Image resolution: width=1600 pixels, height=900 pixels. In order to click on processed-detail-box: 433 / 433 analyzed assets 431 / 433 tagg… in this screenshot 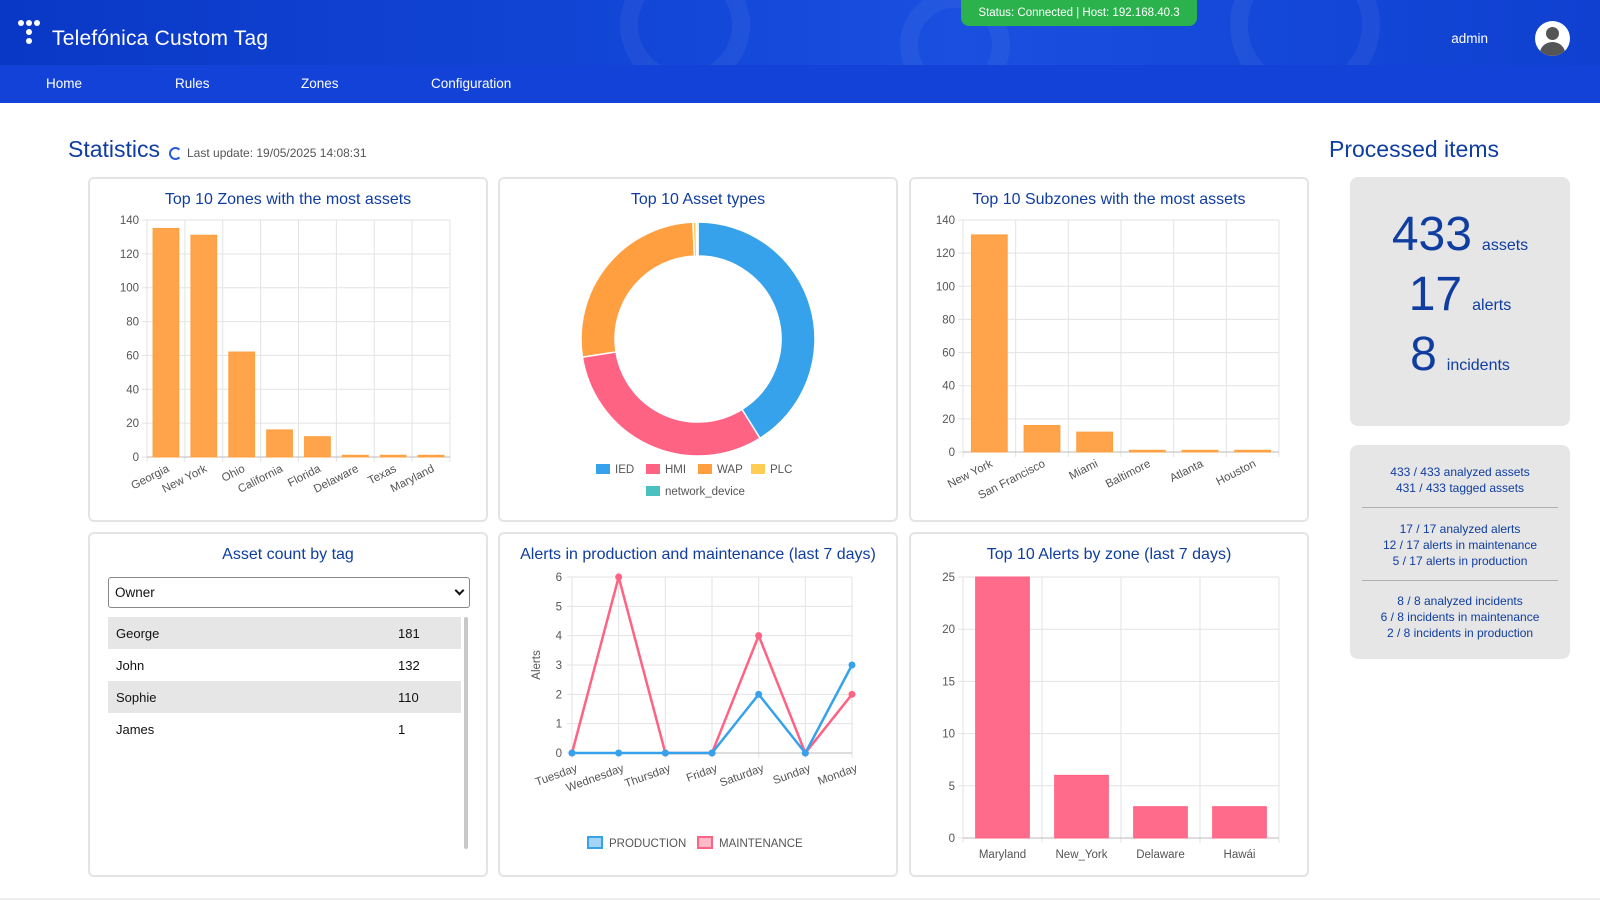, I will do `click(1460, 552)`.